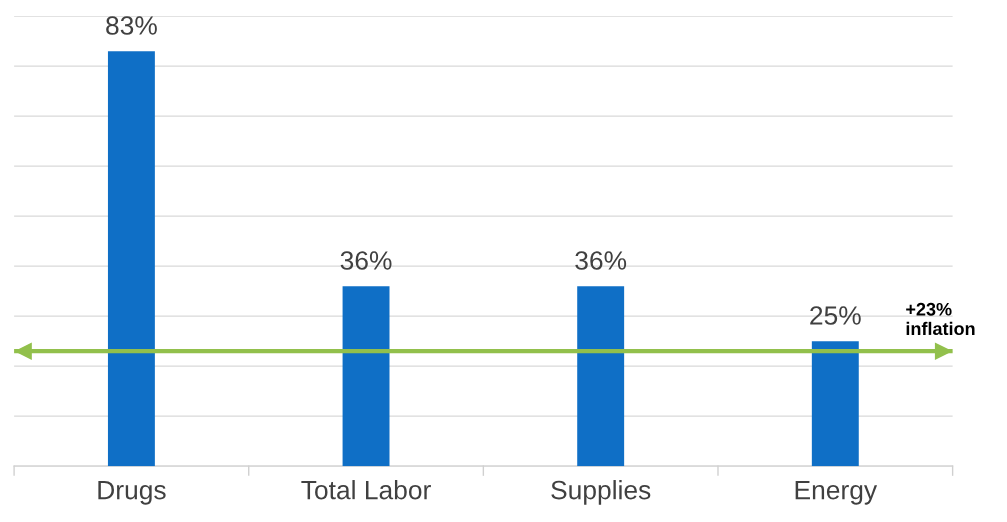 This screenshot has width=1007, height=522. What do you see at coordinates (601, 492) in the screenshot?
I see `x-tick-label: Supplies` at bounding box center [601, 492].